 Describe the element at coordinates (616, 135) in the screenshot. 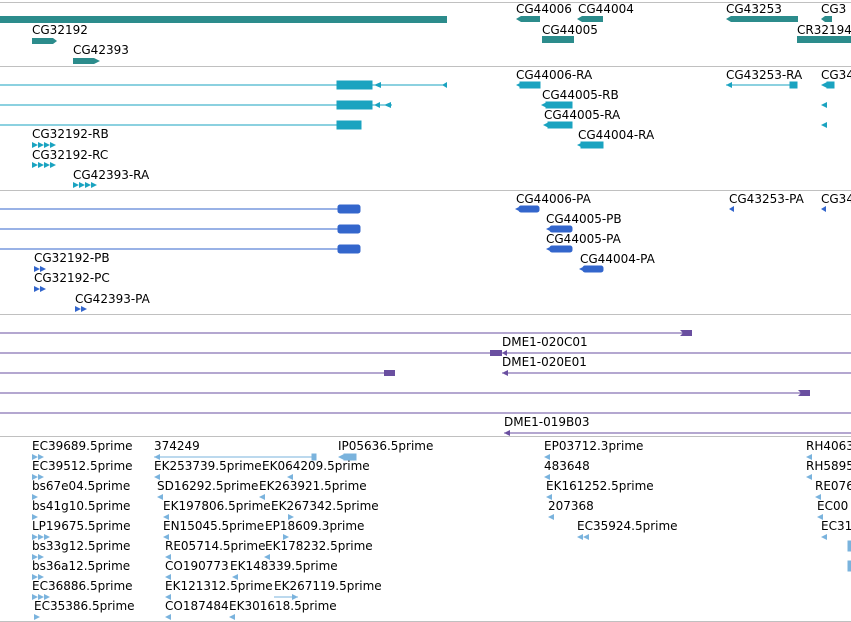

I see `transcript-label: CG44004-RA` at that location.